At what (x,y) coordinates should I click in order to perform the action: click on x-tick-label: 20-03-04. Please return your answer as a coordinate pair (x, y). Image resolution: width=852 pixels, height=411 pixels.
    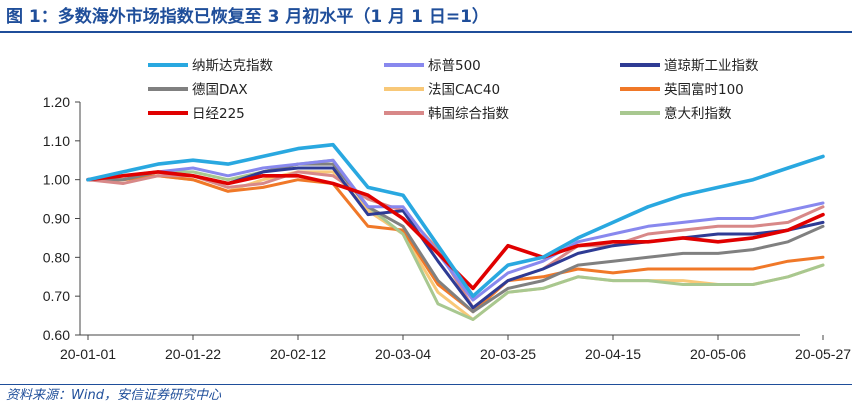
    Looking at the image, I should click on (403, 354).